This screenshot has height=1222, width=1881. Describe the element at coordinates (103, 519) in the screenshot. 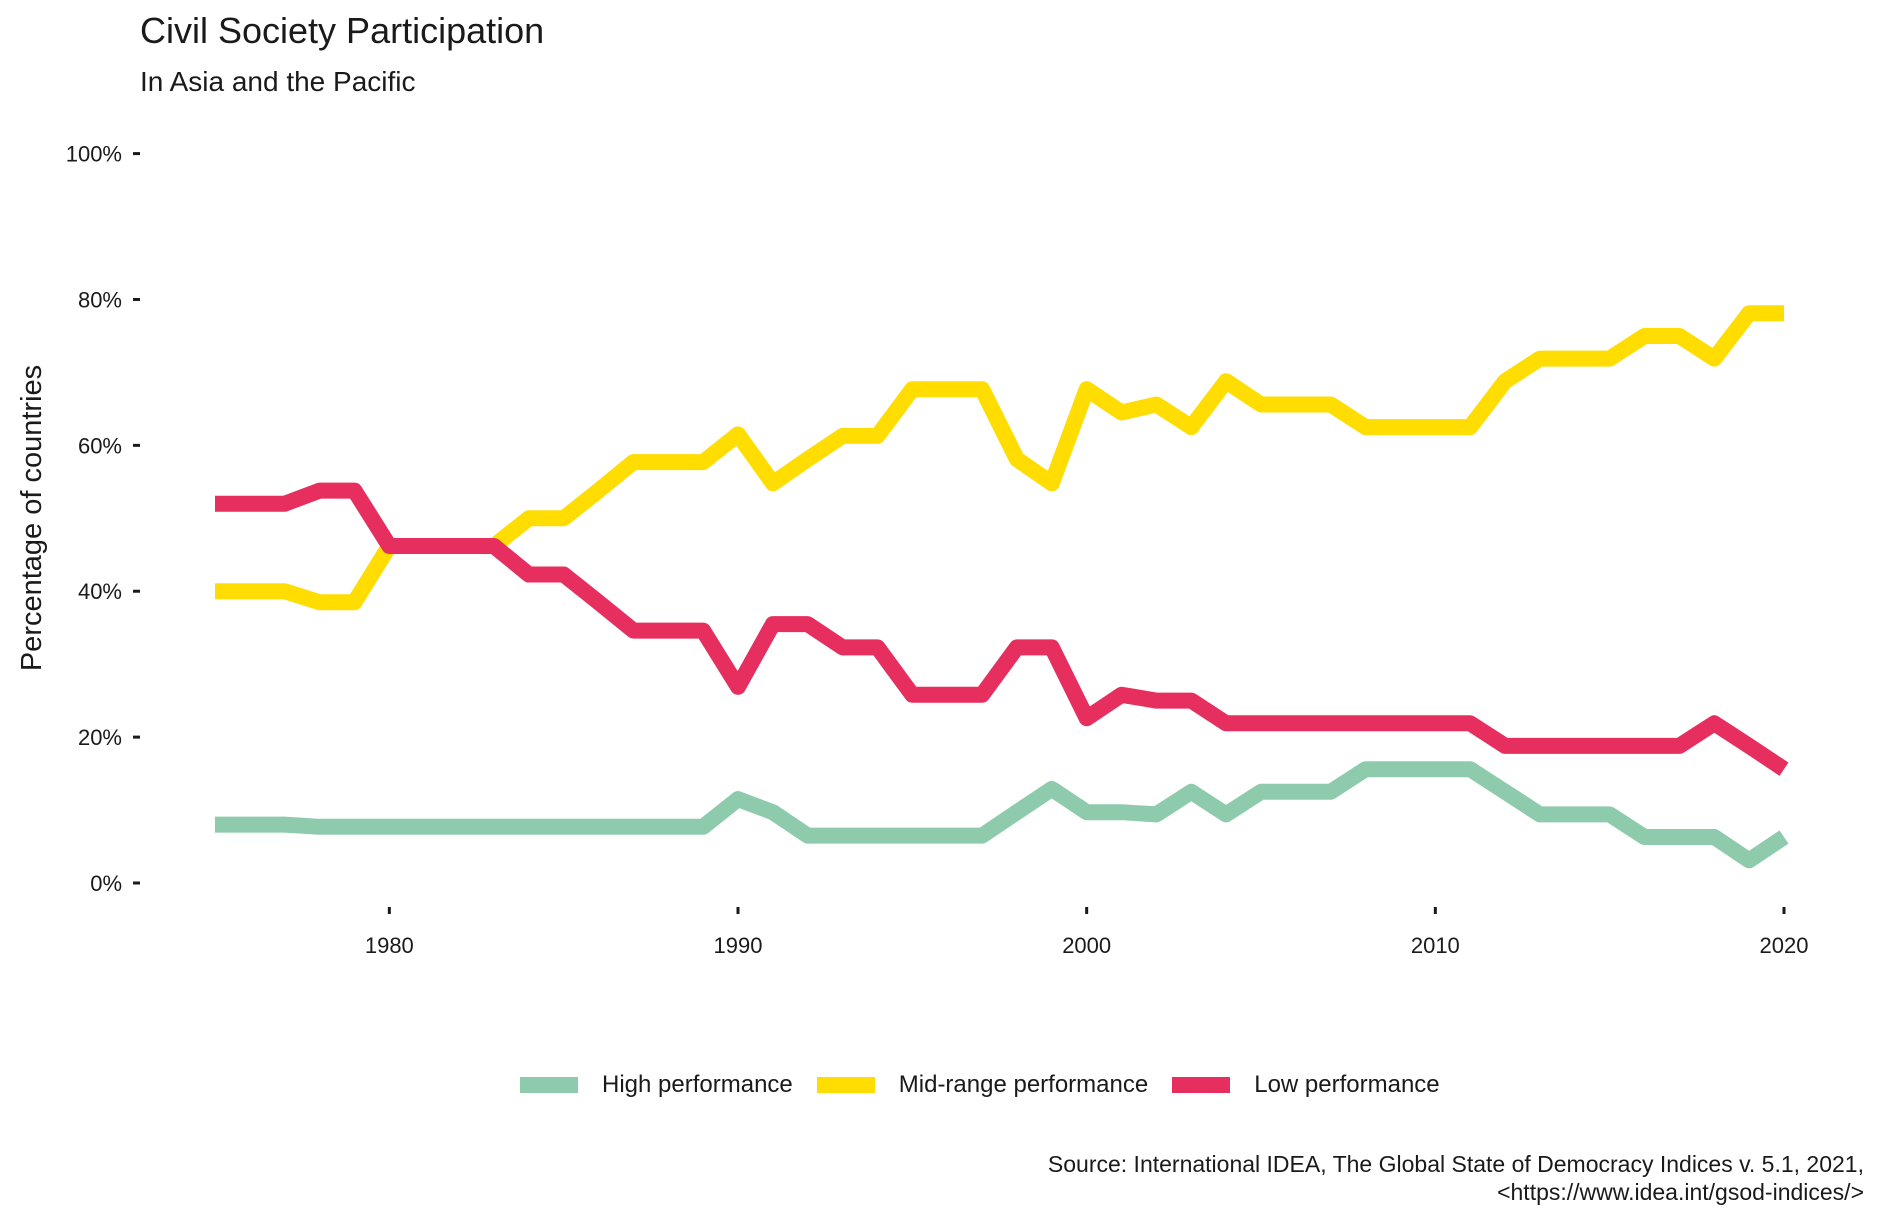

I see `y-axis: 0% 20% 40% 60% 80% 100%` at that location.